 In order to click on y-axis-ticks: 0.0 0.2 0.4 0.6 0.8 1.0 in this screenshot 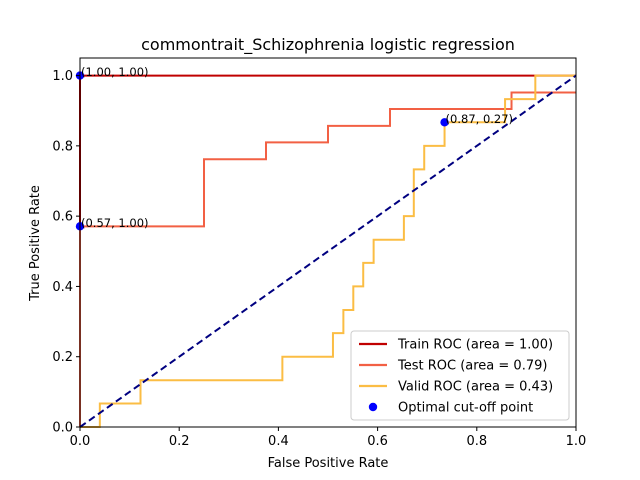, I will do `click(66, 252)`.